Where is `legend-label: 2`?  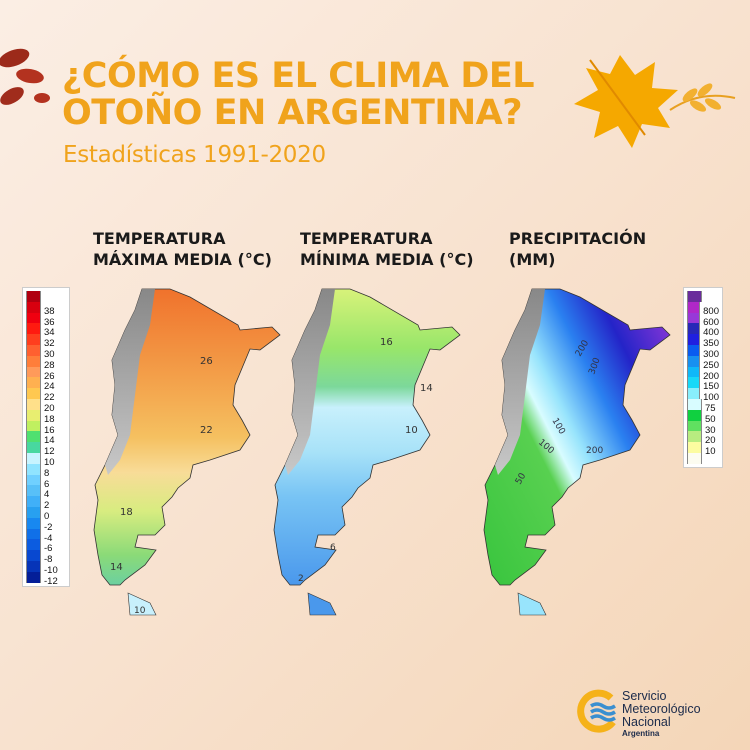 legend-label: 2 is located at coordinates (47, 506).